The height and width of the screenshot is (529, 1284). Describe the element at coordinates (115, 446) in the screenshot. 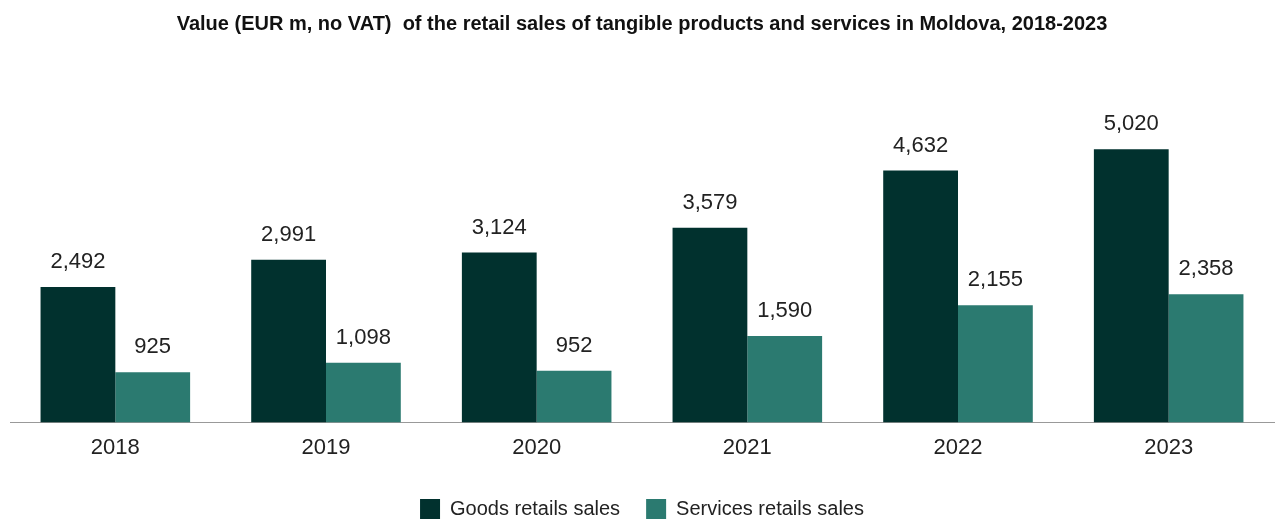

I see `x-tick-label: 2018` at that location.